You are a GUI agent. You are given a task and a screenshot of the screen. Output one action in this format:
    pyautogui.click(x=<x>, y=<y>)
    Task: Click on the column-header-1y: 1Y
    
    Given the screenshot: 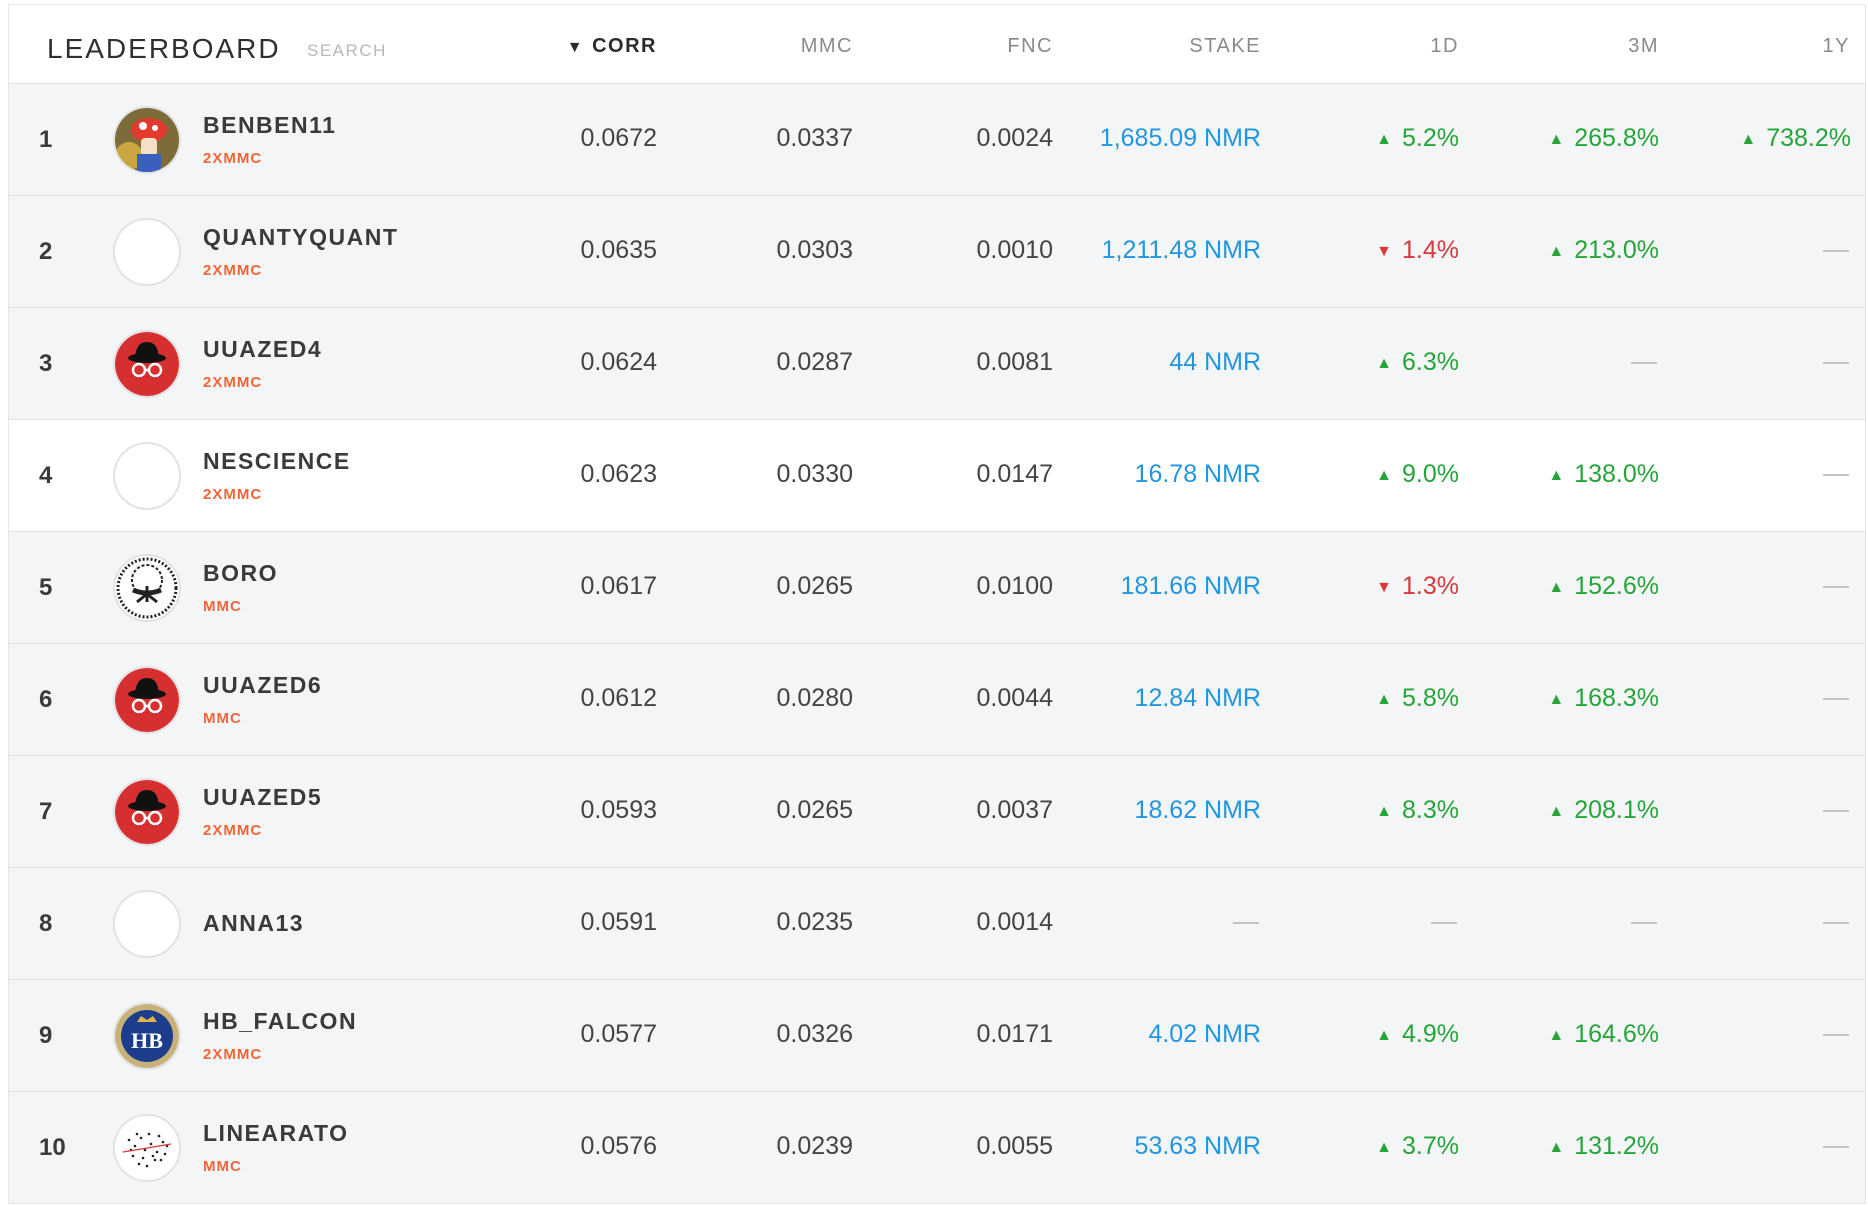 What is the action you would take?
    pyautogui.click(x=1836, y=46)
    